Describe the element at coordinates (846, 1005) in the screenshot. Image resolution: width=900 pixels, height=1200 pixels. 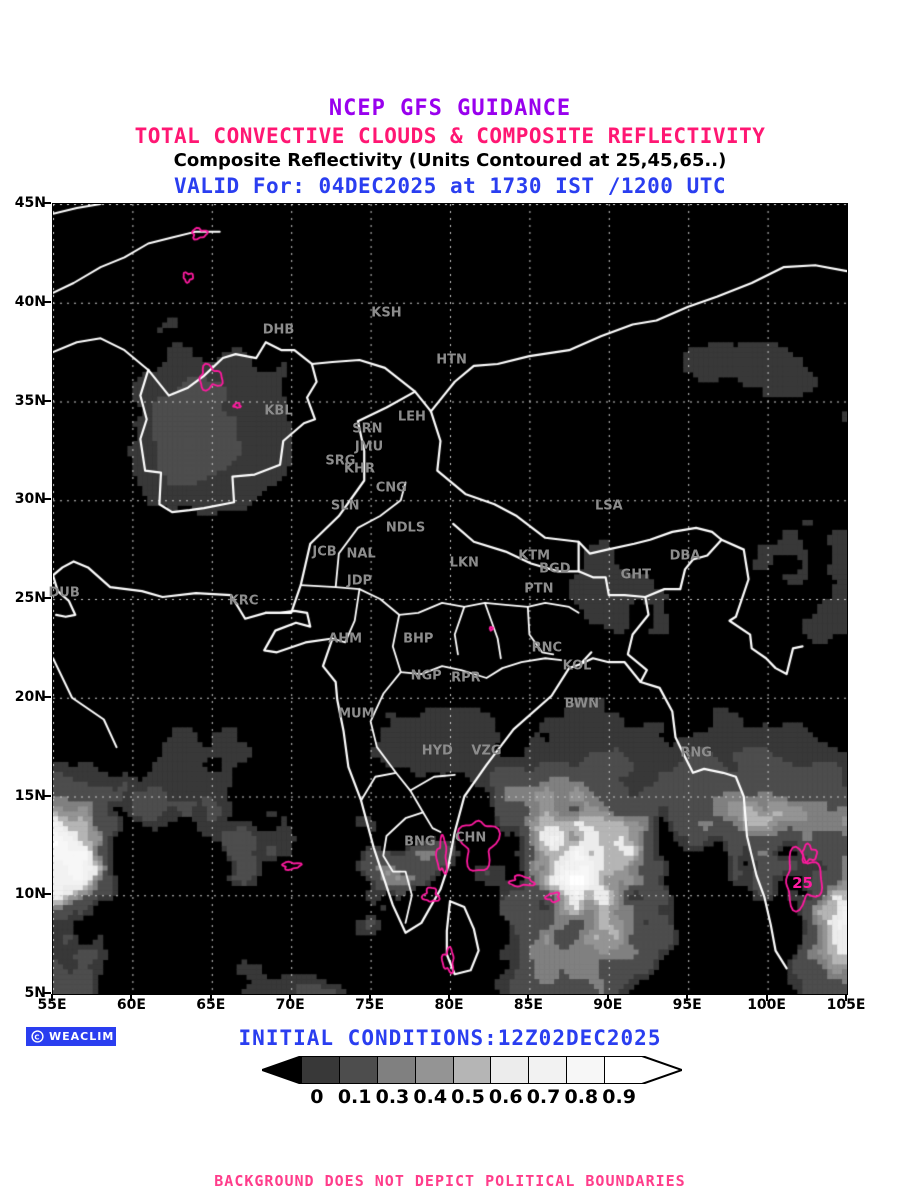
I see `lon-tick-label: 105E` at that location.